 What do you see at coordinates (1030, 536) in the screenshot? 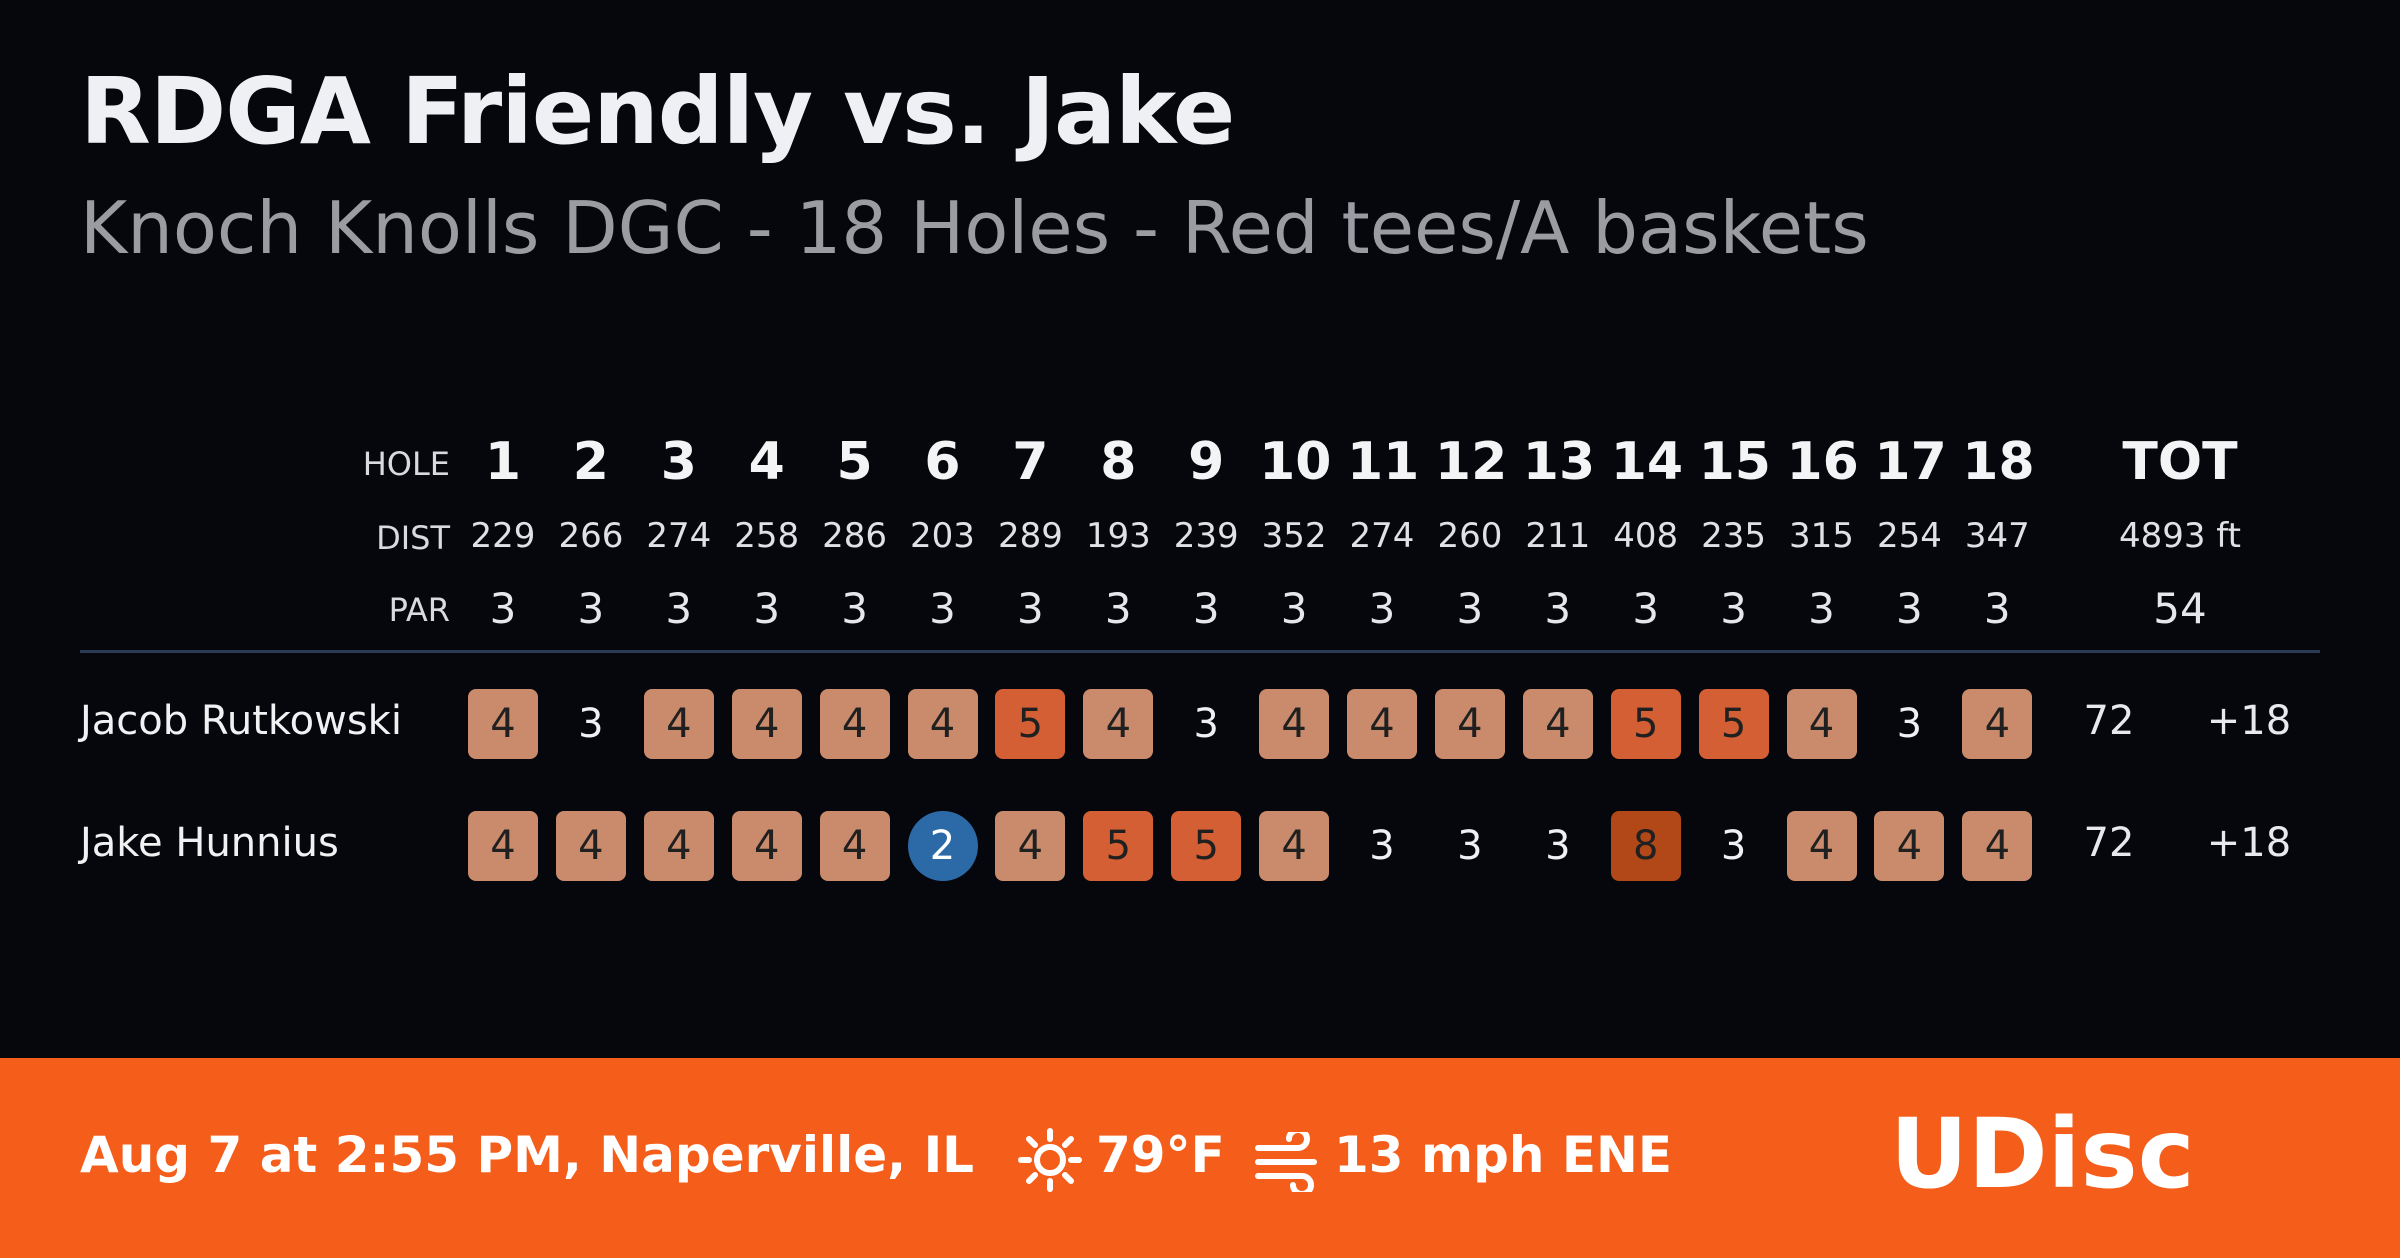
I see `hole-distance: 289` at bounding box center [1030, 536].